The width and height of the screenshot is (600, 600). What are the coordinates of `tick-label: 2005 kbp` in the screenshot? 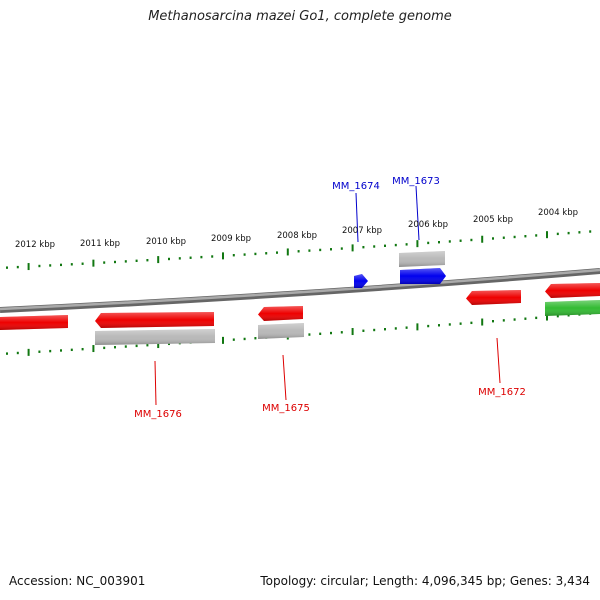 It's located at (493, 220).